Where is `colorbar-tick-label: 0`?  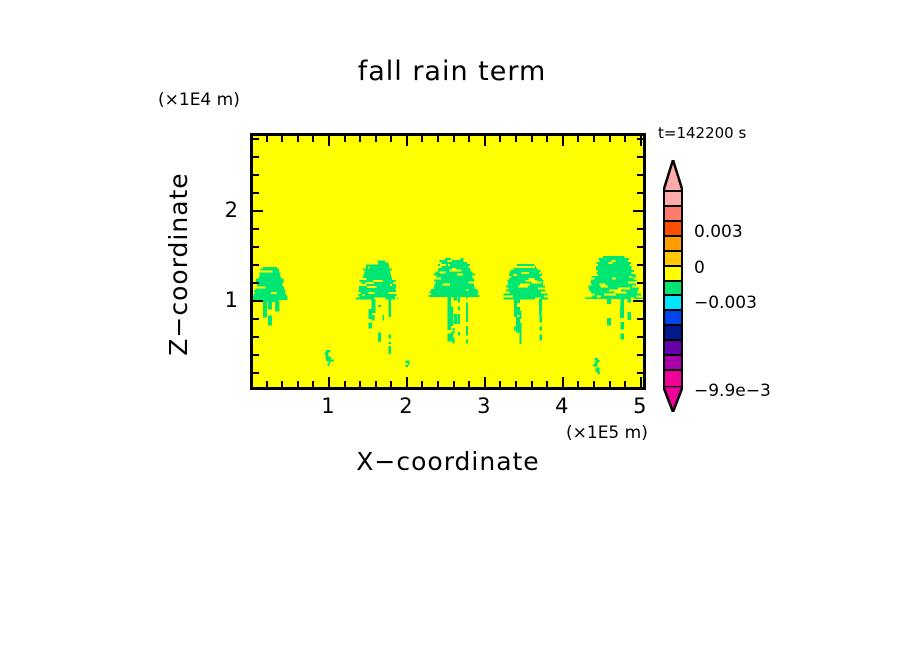
colorbar-tick-label: 0 is located at coordinates (699, 268).